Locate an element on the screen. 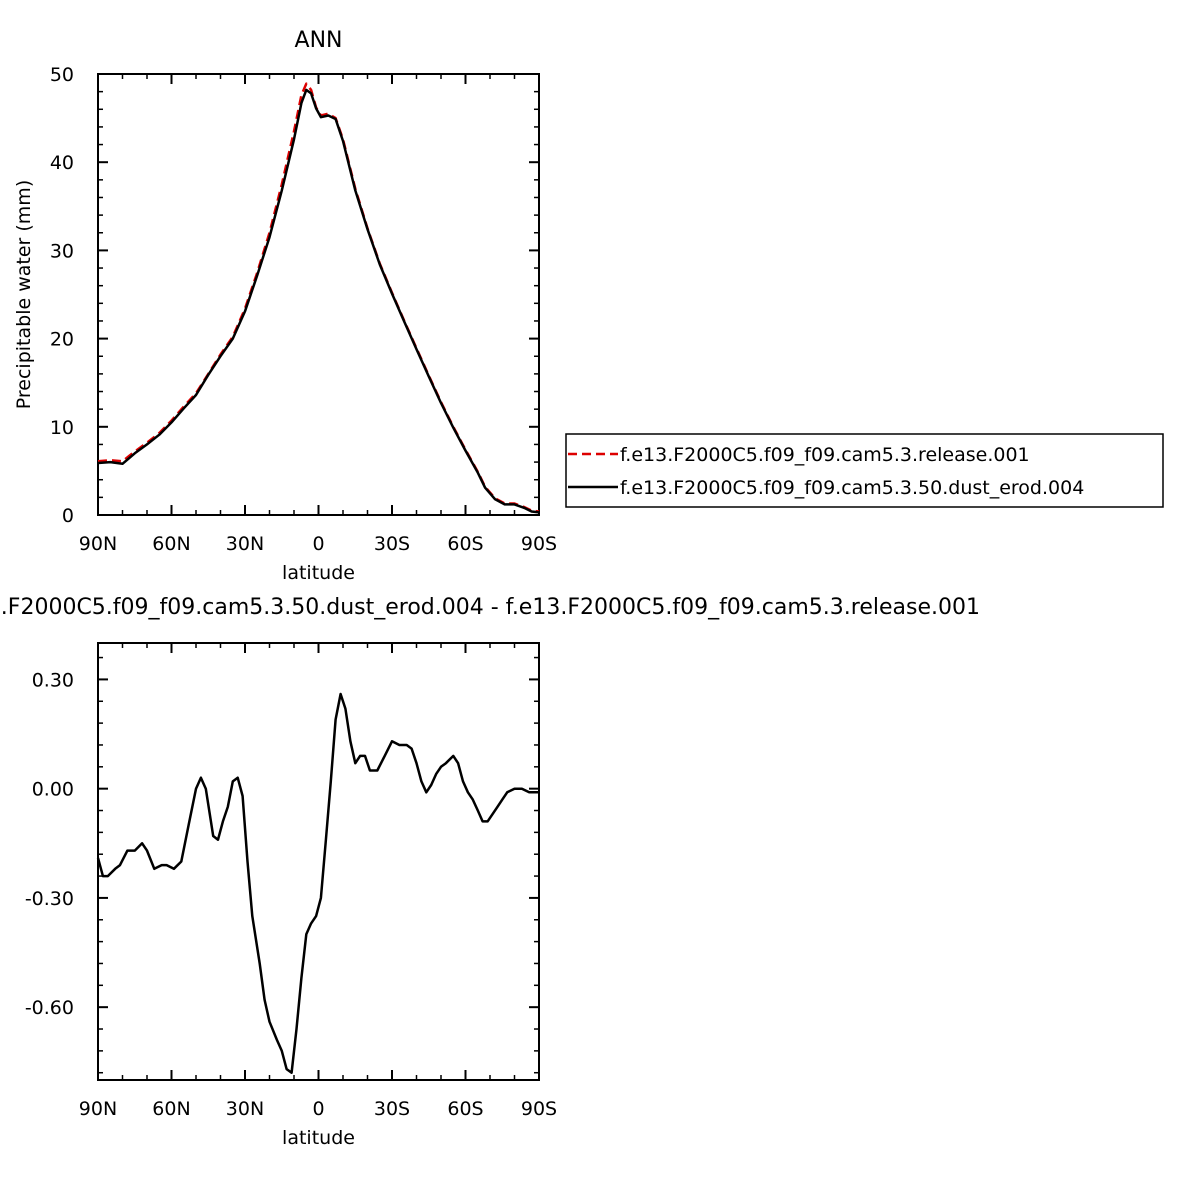 The height and width of the screenshot is (1180, 1180). y-tick-label: 40 is located at coordinates (62, 163).